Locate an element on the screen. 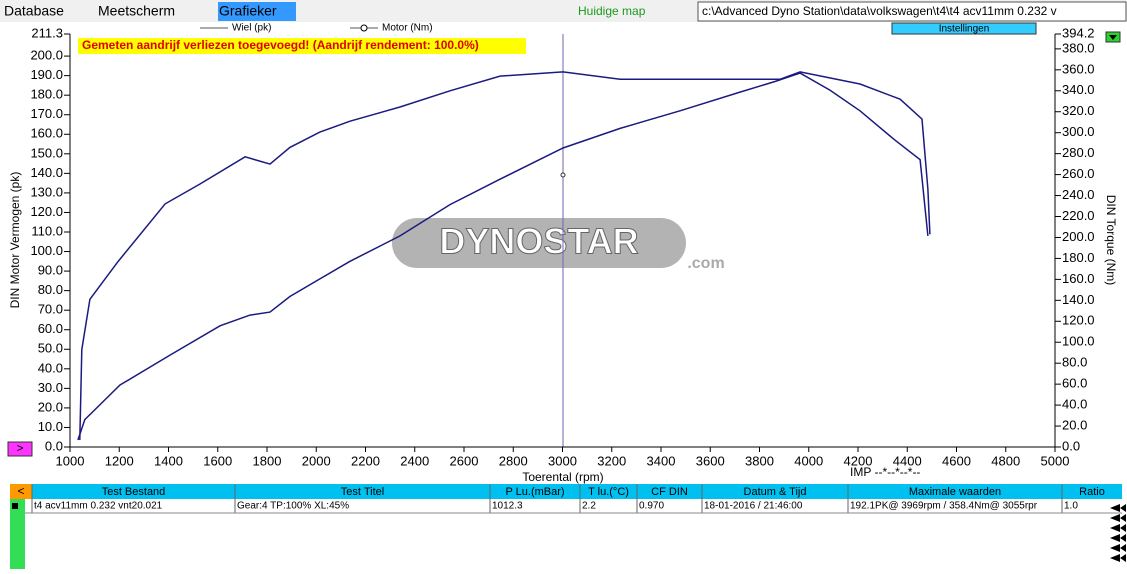 The image size is (1127, 574). menu-meetscherm: Meetscherm is located at coordinates (136, 11).